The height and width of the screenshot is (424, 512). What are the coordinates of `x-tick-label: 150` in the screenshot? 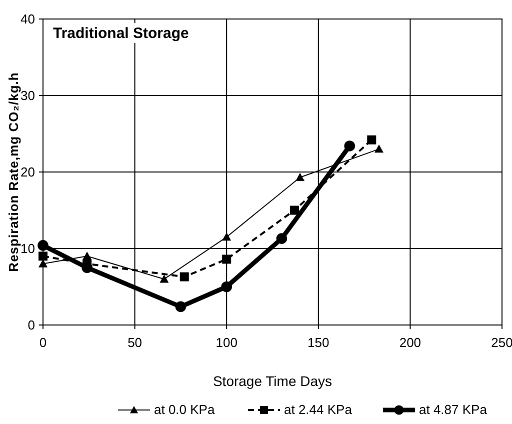 It's located at (319, 342).